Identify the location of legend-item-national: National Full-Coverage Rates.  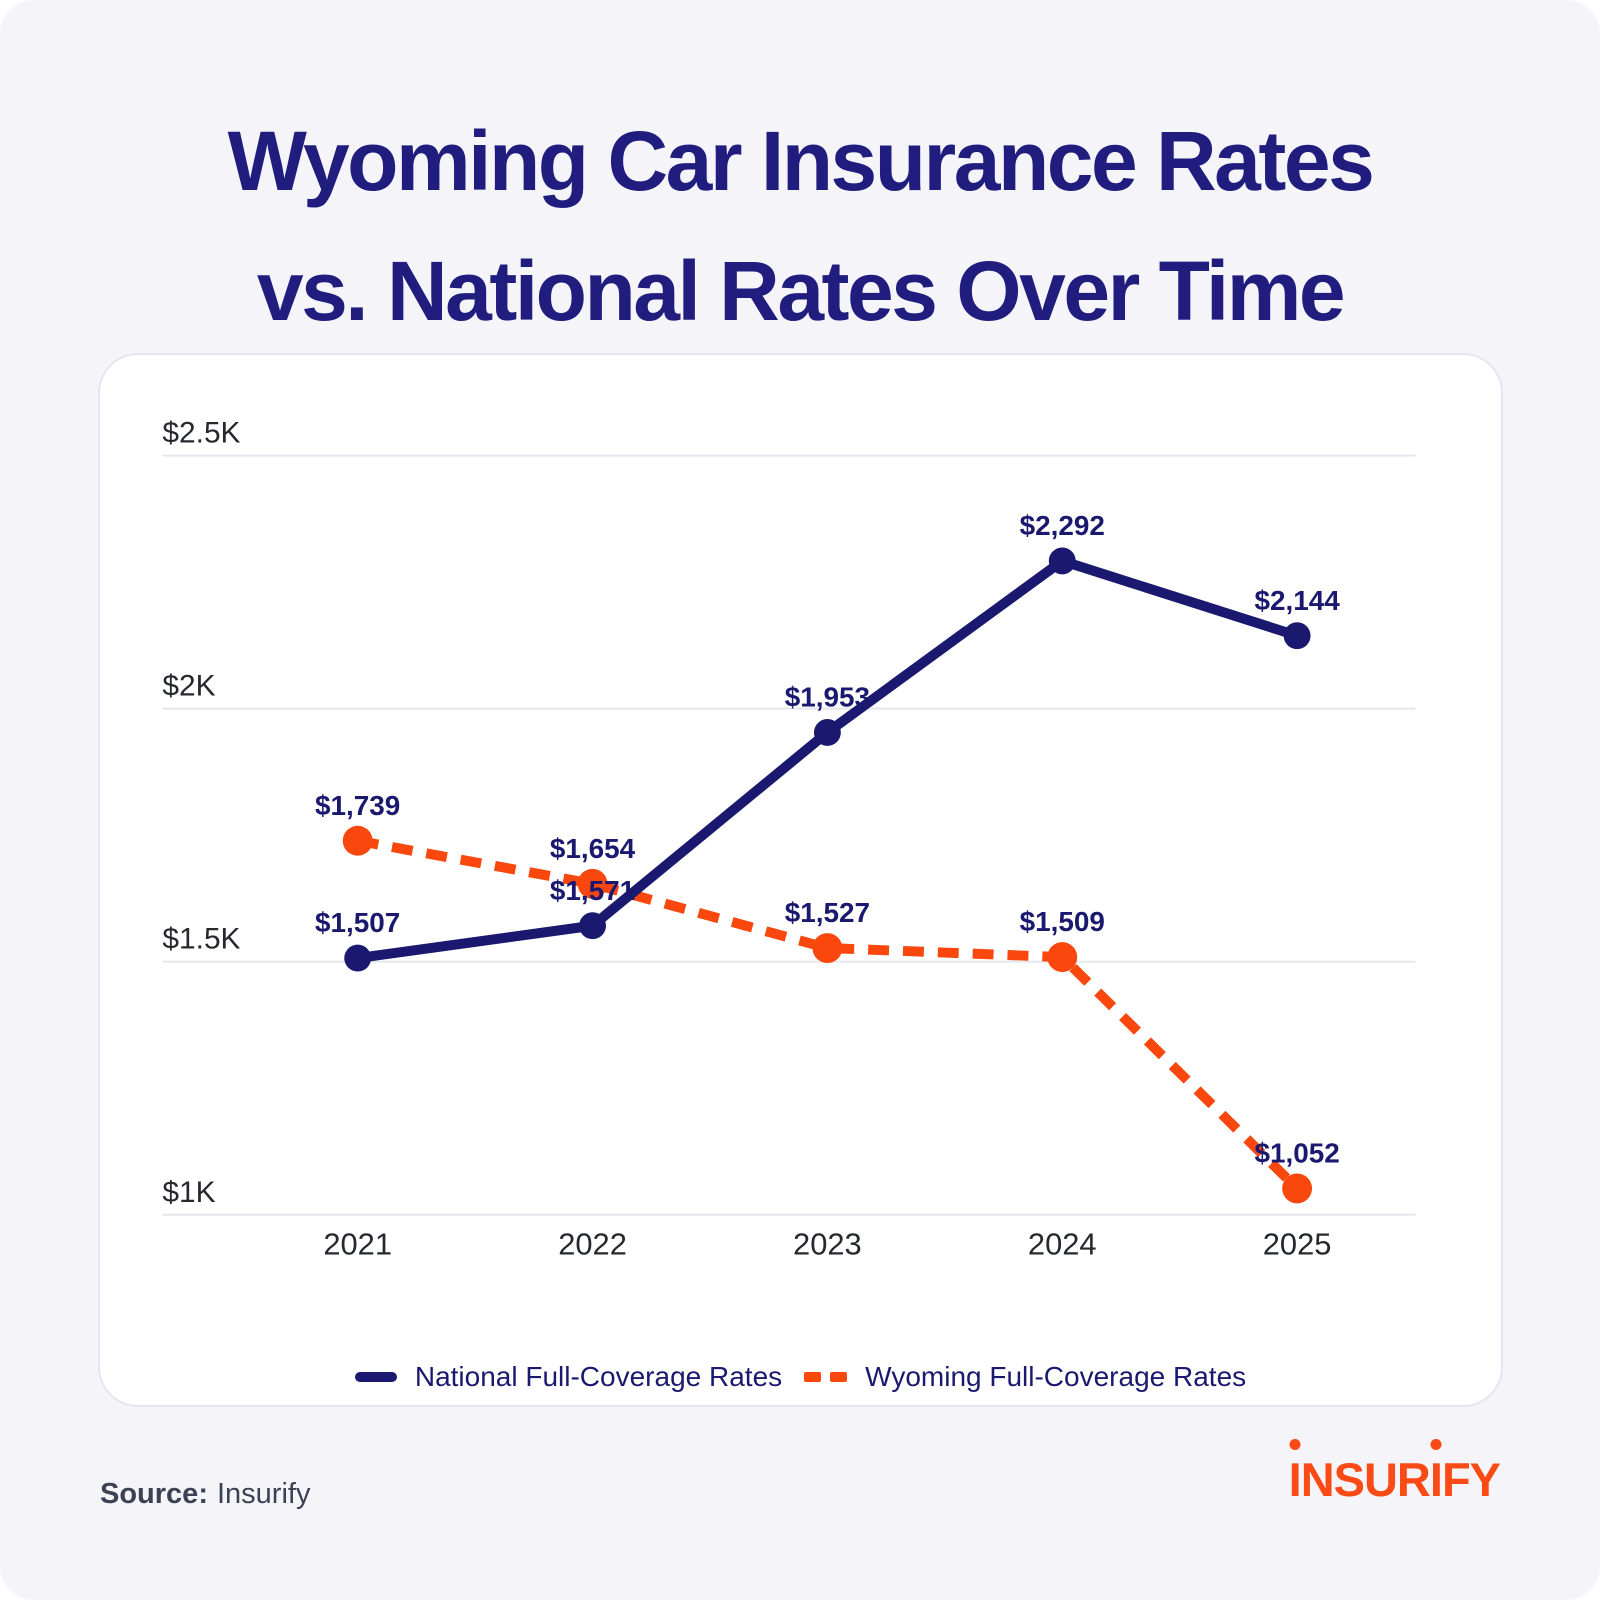
(568, 1377).